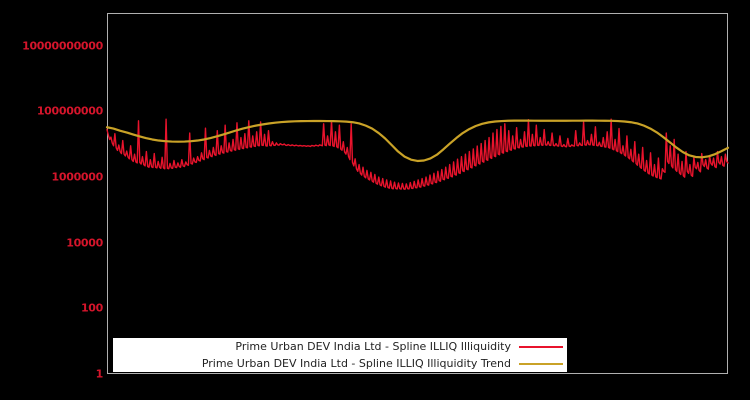 The image size is (750, 400). What do you see at coordinates (51, 200) in the screenshot?
I see `y-axis-tick-labels: 10000000000 100000000 1000000 10000 100 1` at bounding box center [51, 200].